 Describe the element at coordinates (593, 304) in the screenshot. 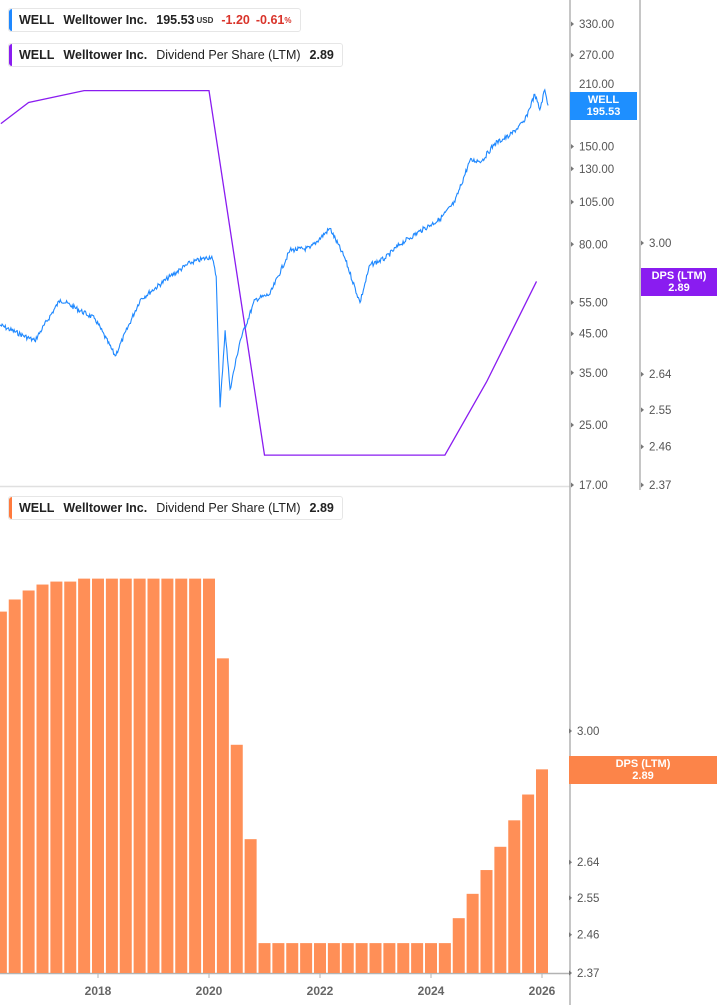

I see `price-axis-tick: 55.00` at that location.